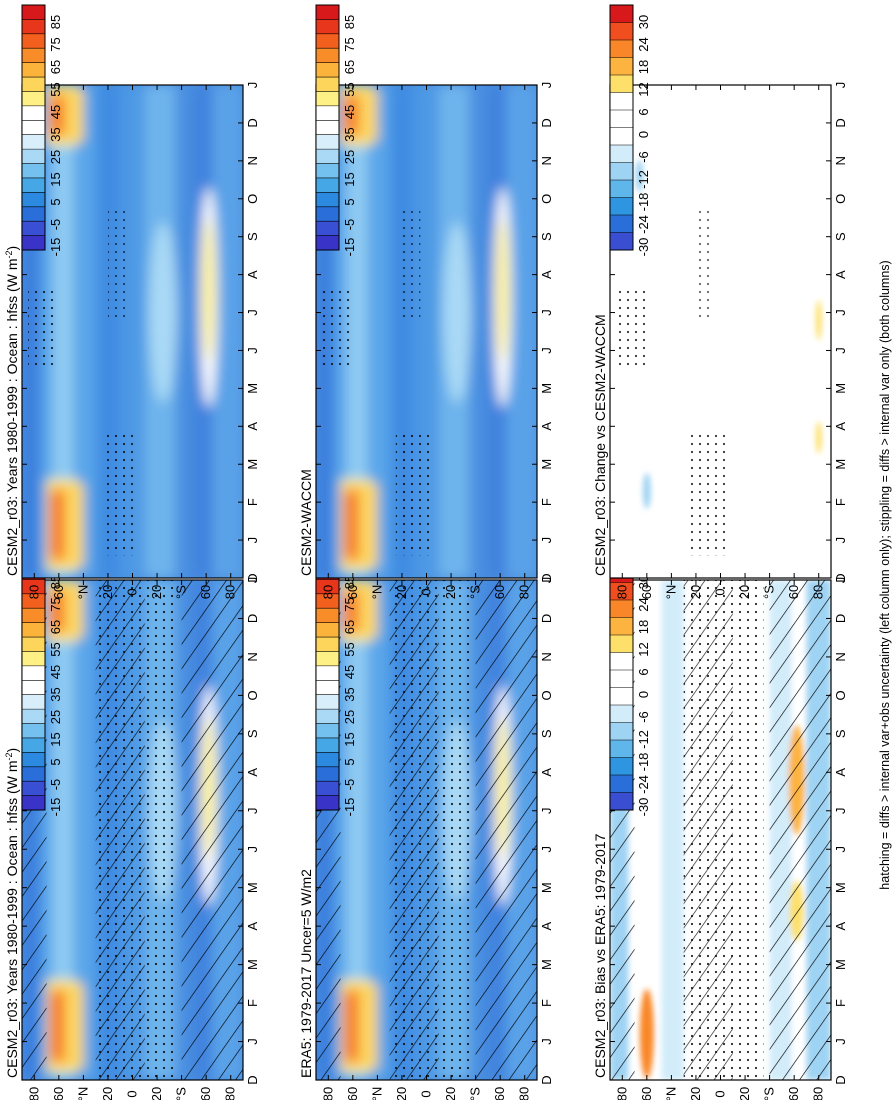 This screenshot has height=1100, width=895. What do you see at coordinates (349, 604) in the screenshot?
I see `colorbar-label: 75` at bounding box center [349, 604].